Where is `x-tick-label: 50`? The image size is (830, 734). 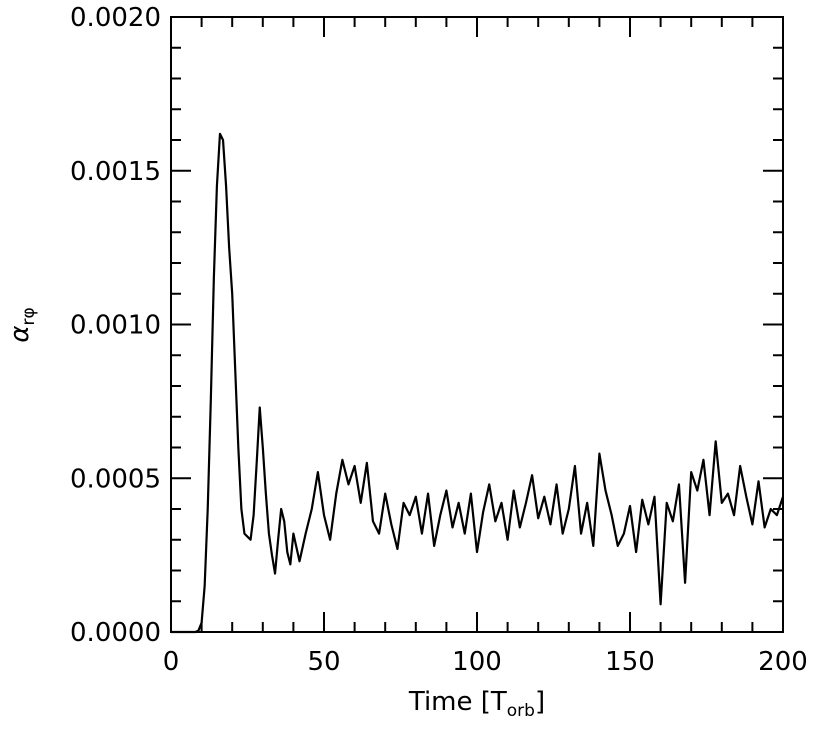 x-tick-label: 50 is located at coordinates (323, 662).